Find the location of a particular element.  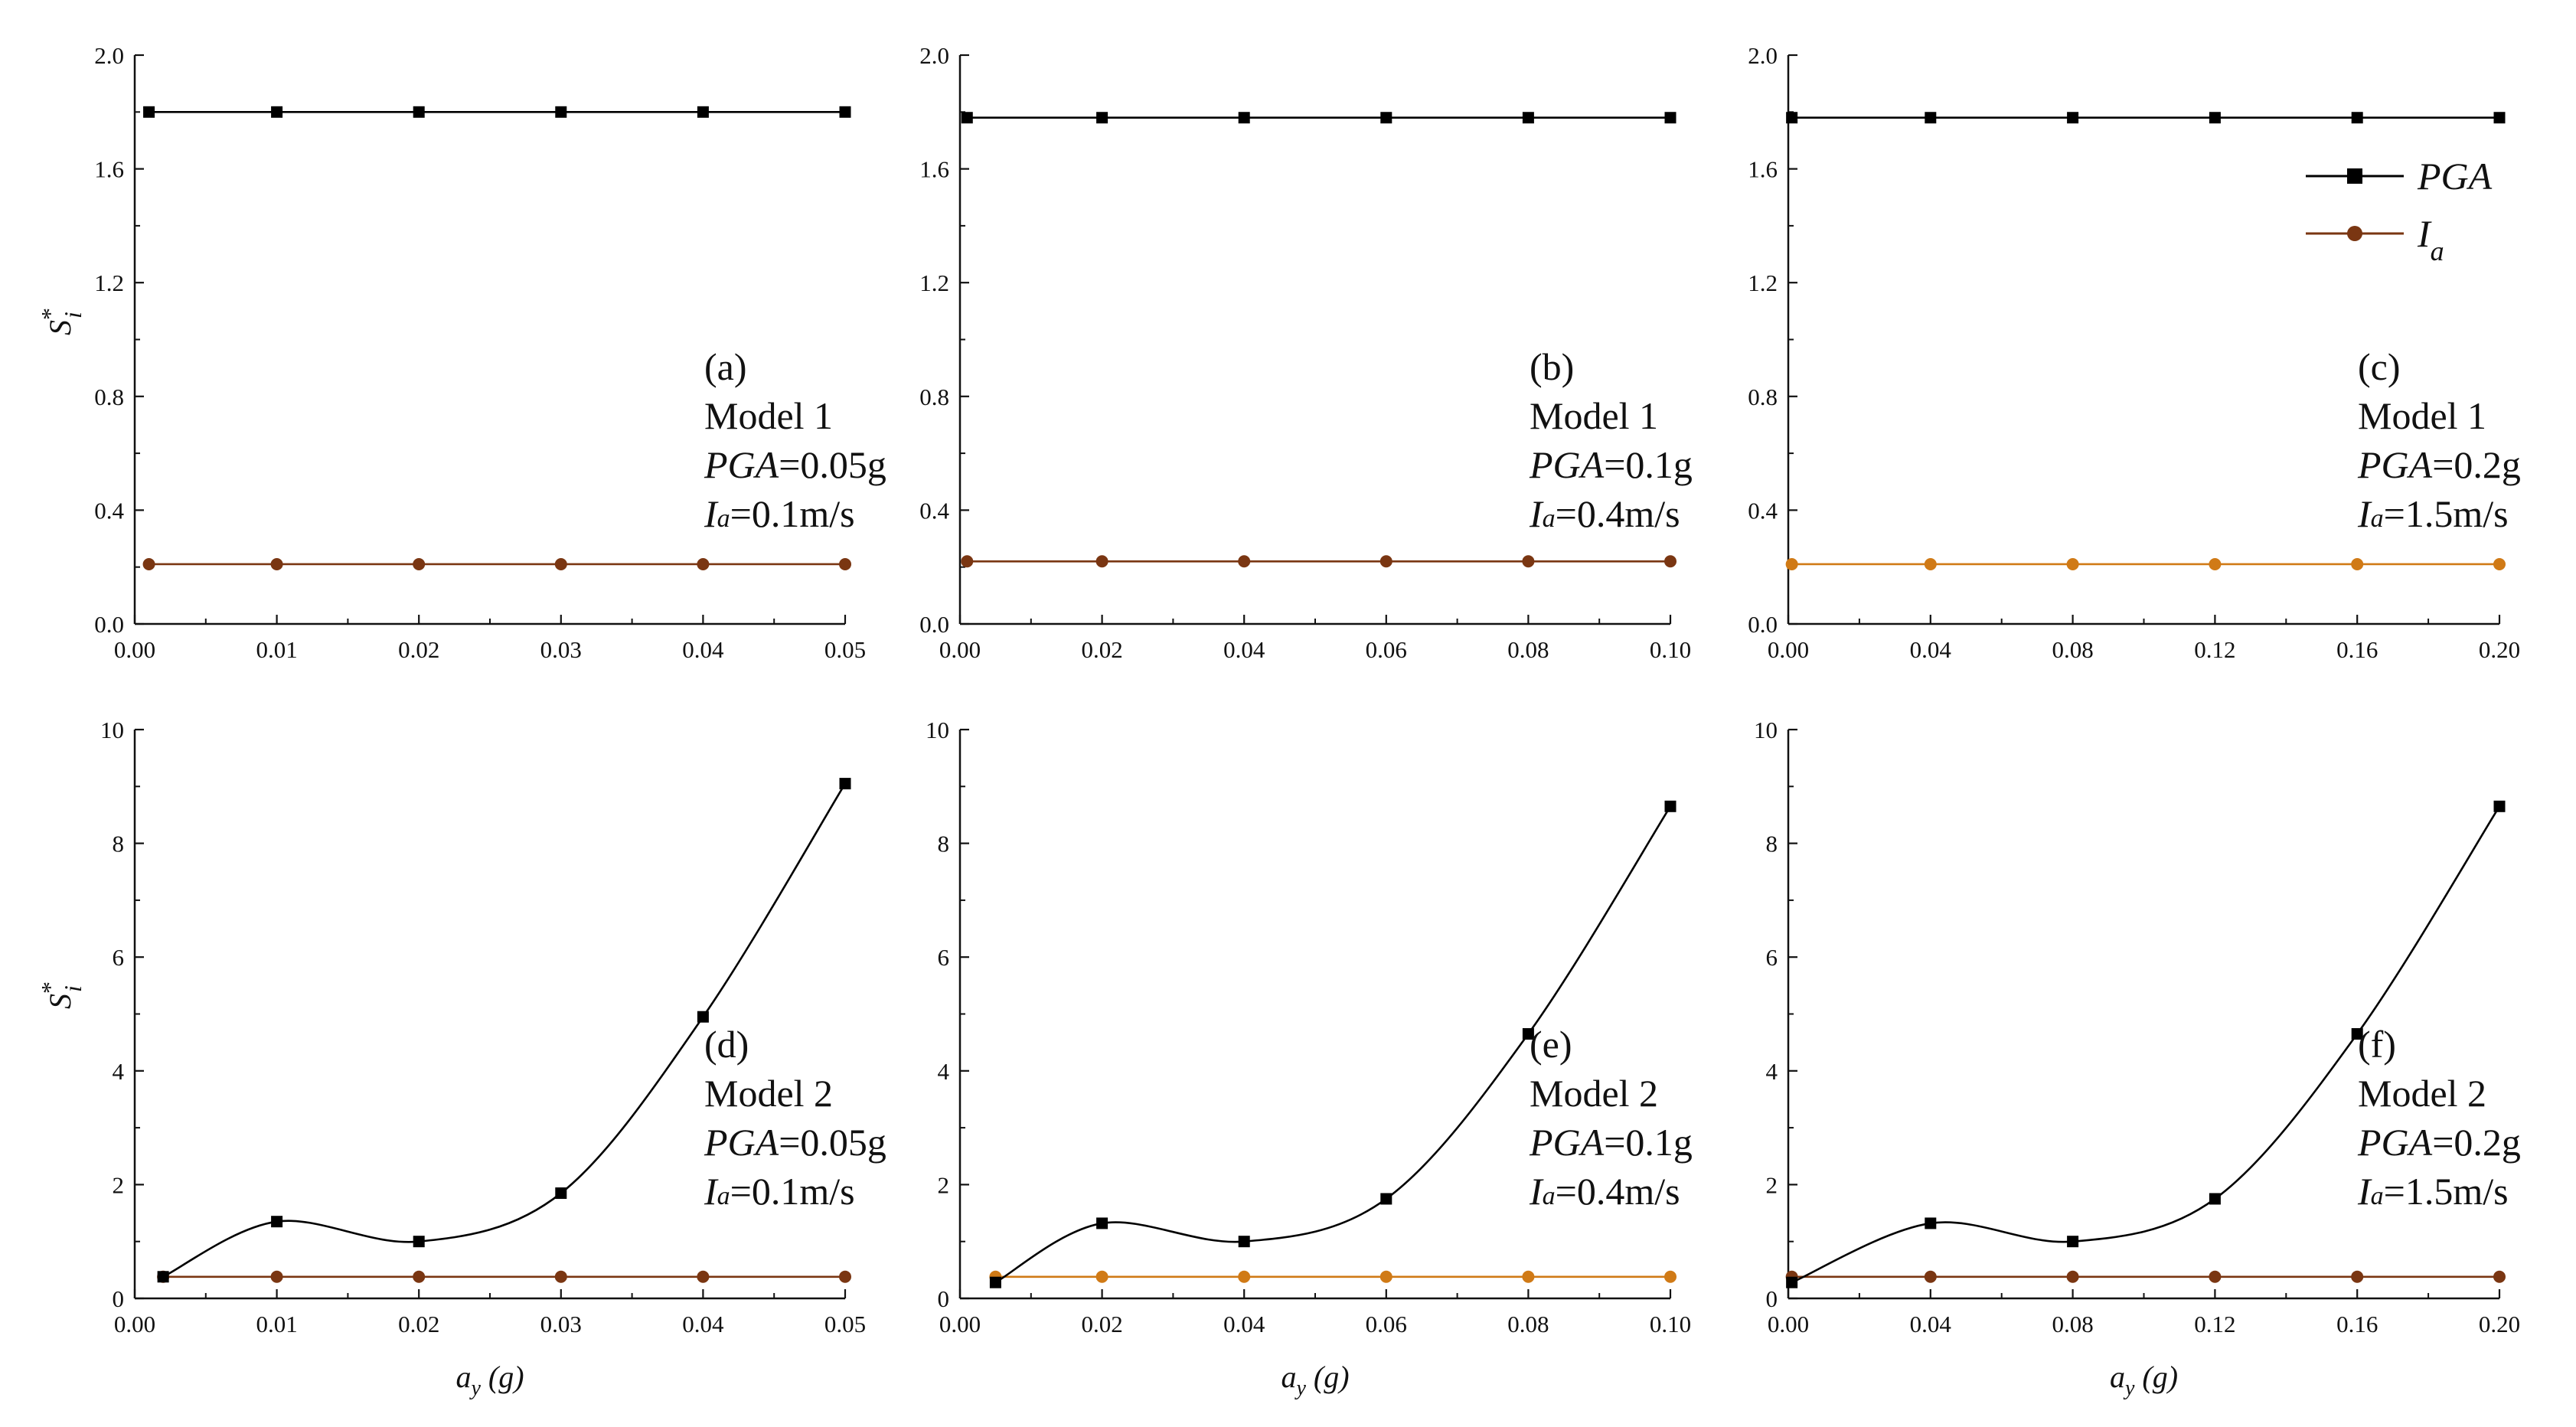

legend-label-ia: Ia is located at coordinates (2430, 239).